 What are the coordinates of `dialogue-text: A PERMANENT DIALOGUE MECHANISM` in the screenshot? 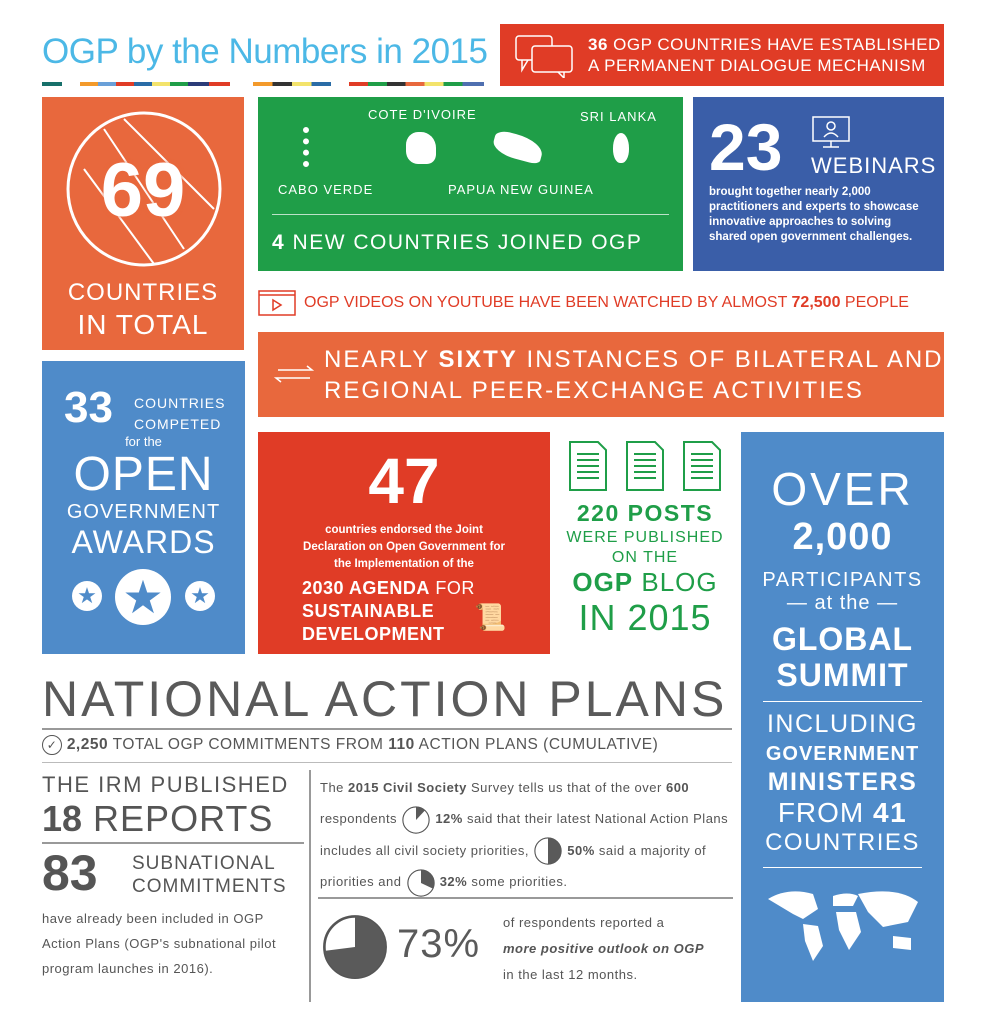 It's located at (757, 65).